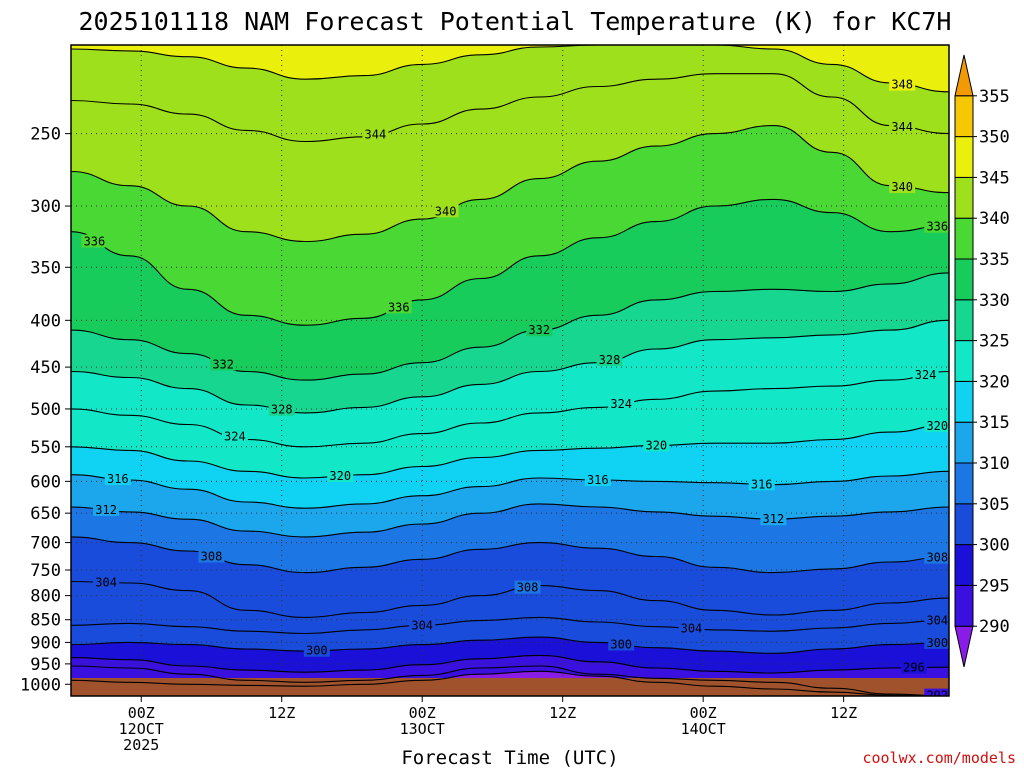 The height and width of the screenshot is (768, 1024). Describe the element at coordinates (994, 219) in the screenshot. I see `colorbar-label: 340` at that location.